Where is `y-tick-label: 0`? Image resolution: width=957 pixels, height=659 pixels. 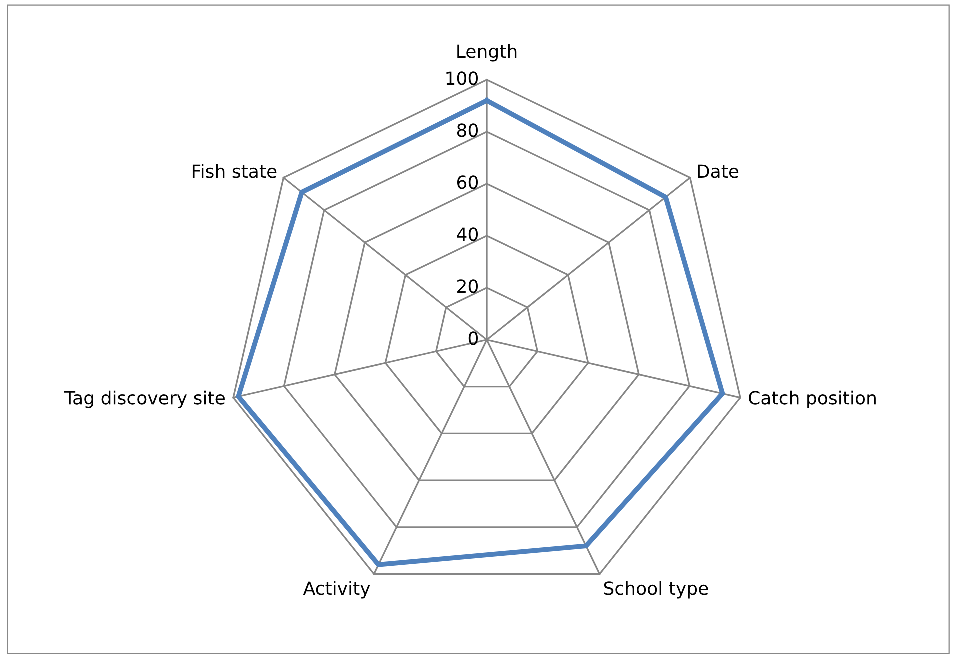
y-tick-label: 0 is located at coordinates (473, 339).